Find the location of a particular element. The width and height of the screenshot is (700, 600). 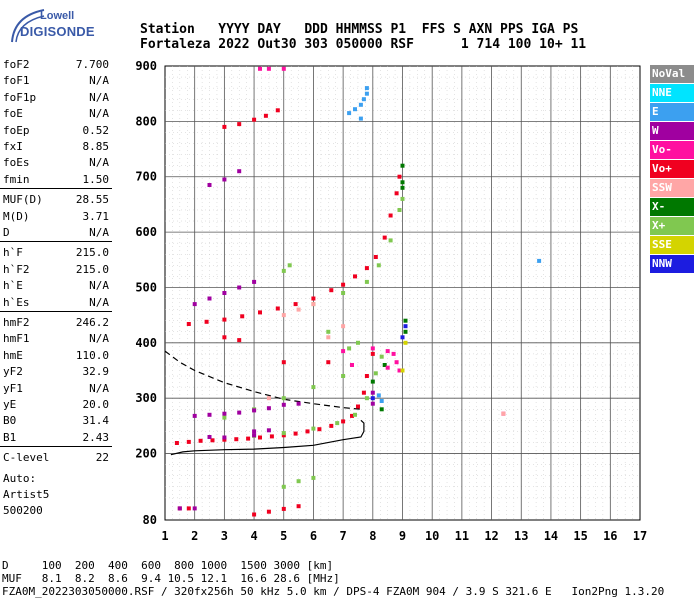

param-row: yF1 N/A is located at coordinates (56, 389).